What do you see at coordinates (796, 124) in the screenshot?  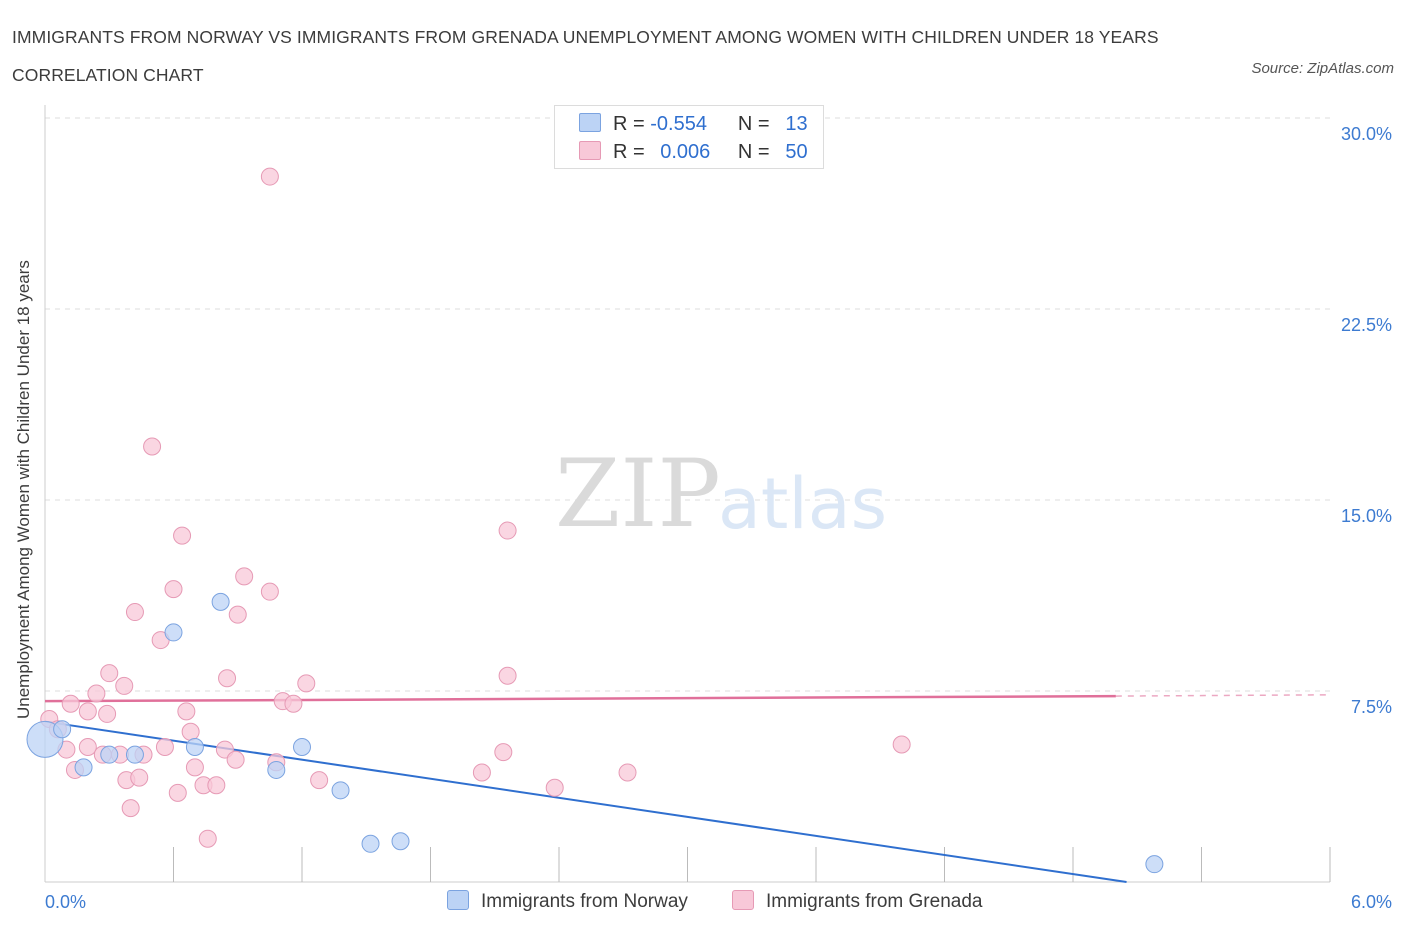 I see `legend-n-value-norway: 13` at bounding box center [796, 124].